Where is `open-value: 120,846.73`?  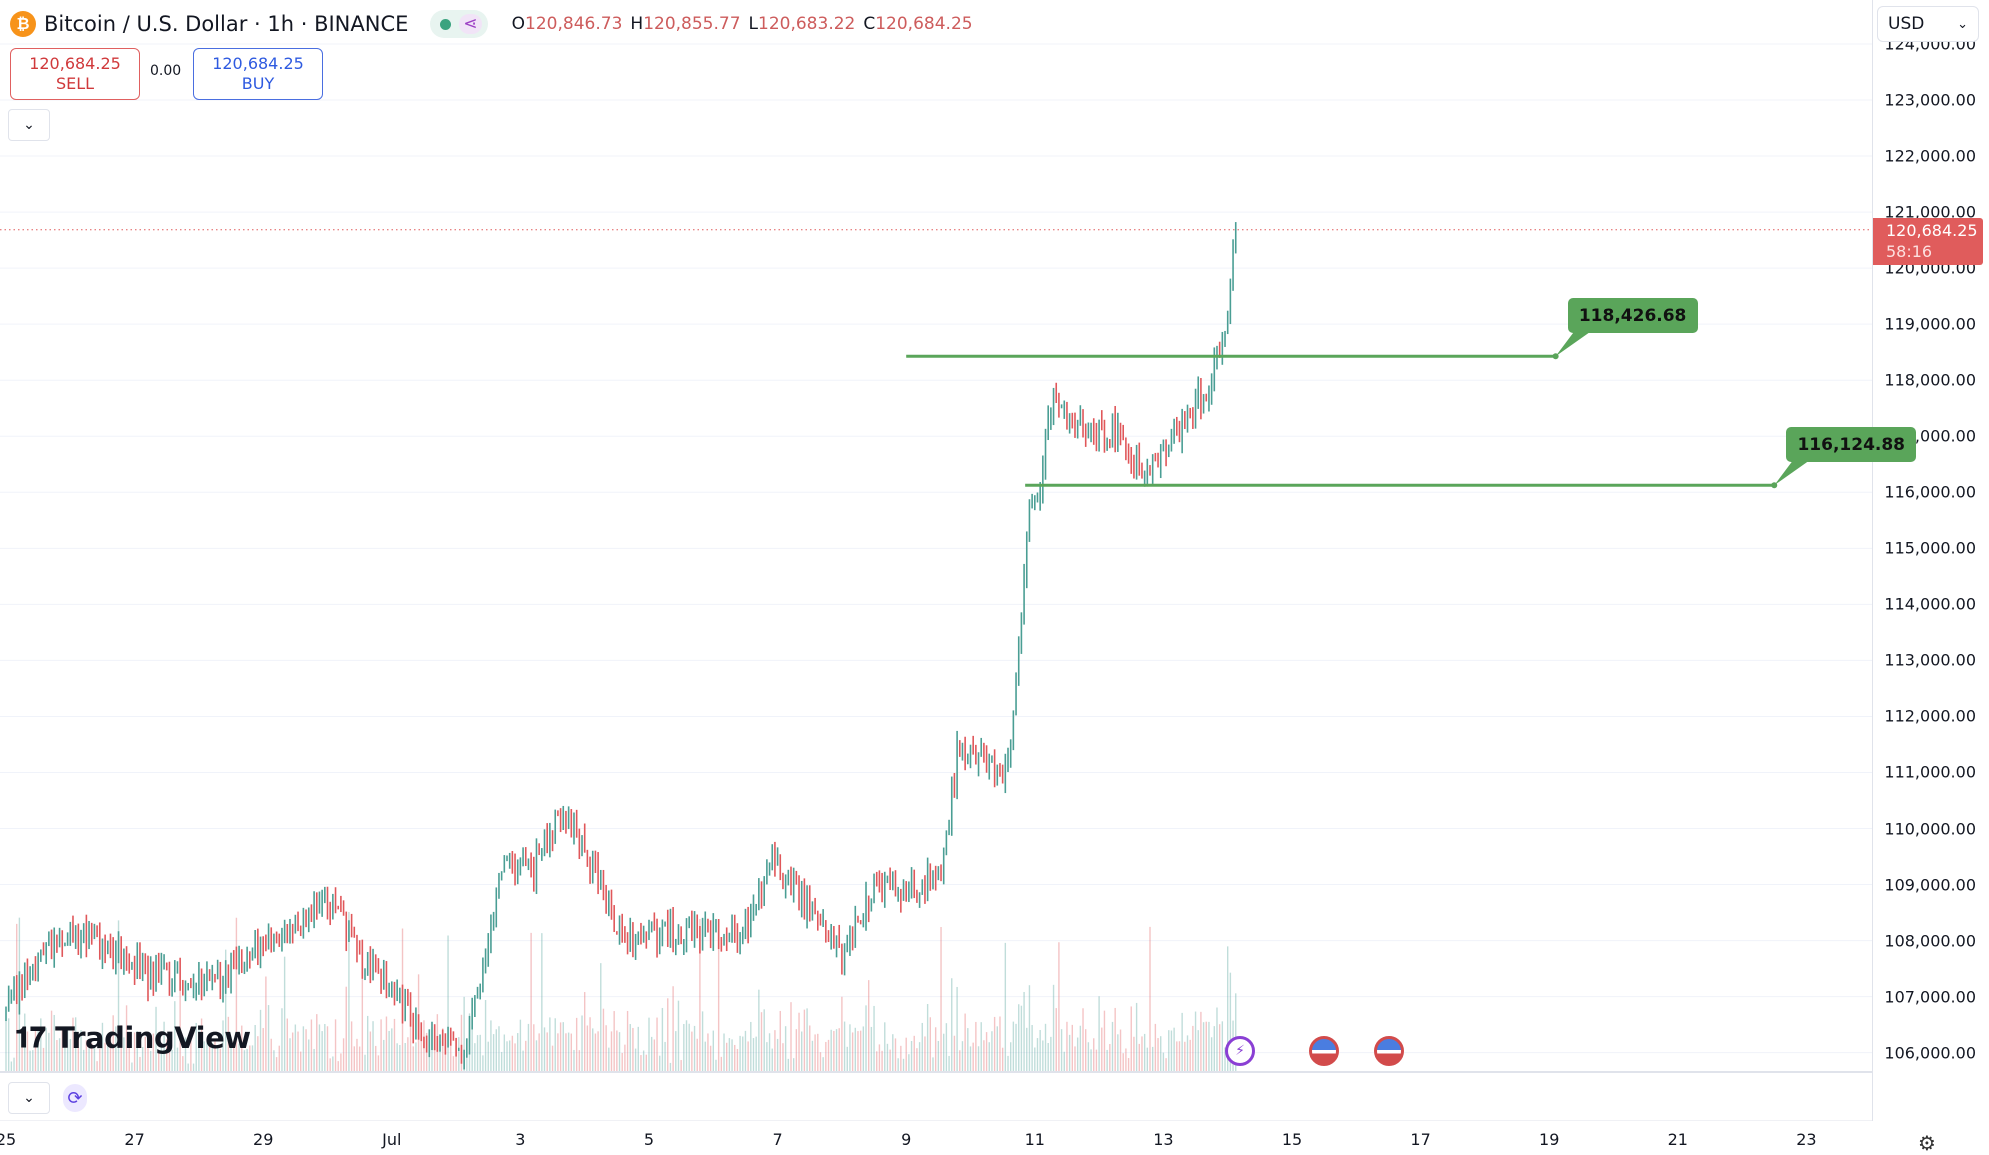 open-value: 120,846.73 is located at coordinates (574, 24).